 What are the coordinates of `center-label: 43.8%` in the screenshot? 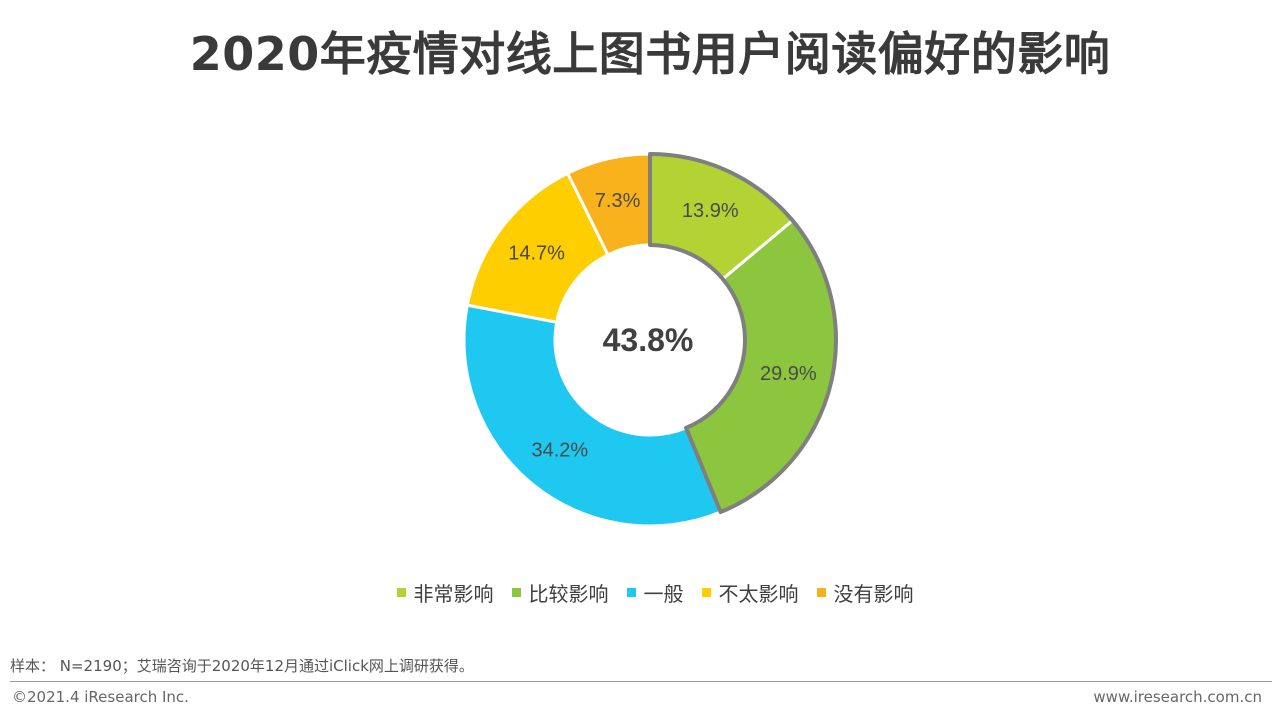 It's located at (648, 340).